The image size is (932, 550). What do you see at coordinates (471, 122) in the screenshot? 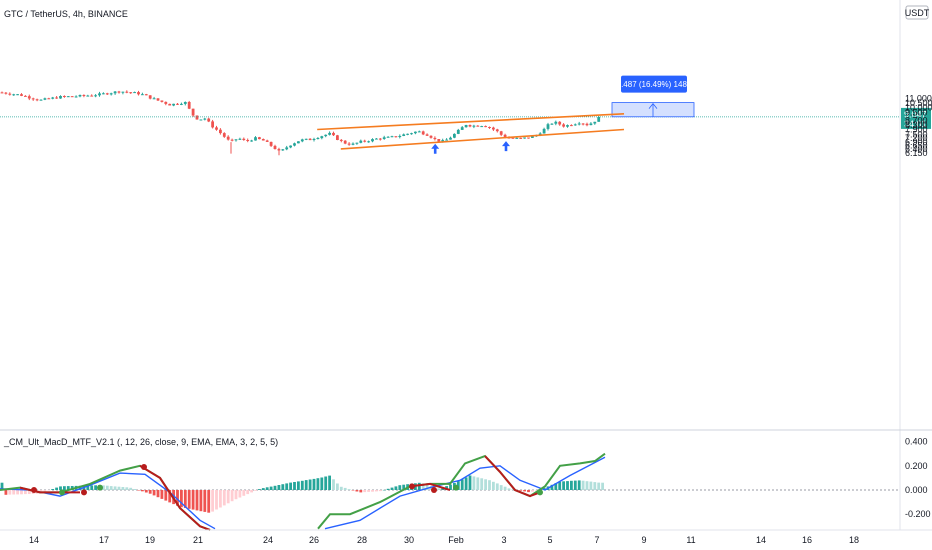
I see `channel-upper-line` at bounding box center [471, 122].